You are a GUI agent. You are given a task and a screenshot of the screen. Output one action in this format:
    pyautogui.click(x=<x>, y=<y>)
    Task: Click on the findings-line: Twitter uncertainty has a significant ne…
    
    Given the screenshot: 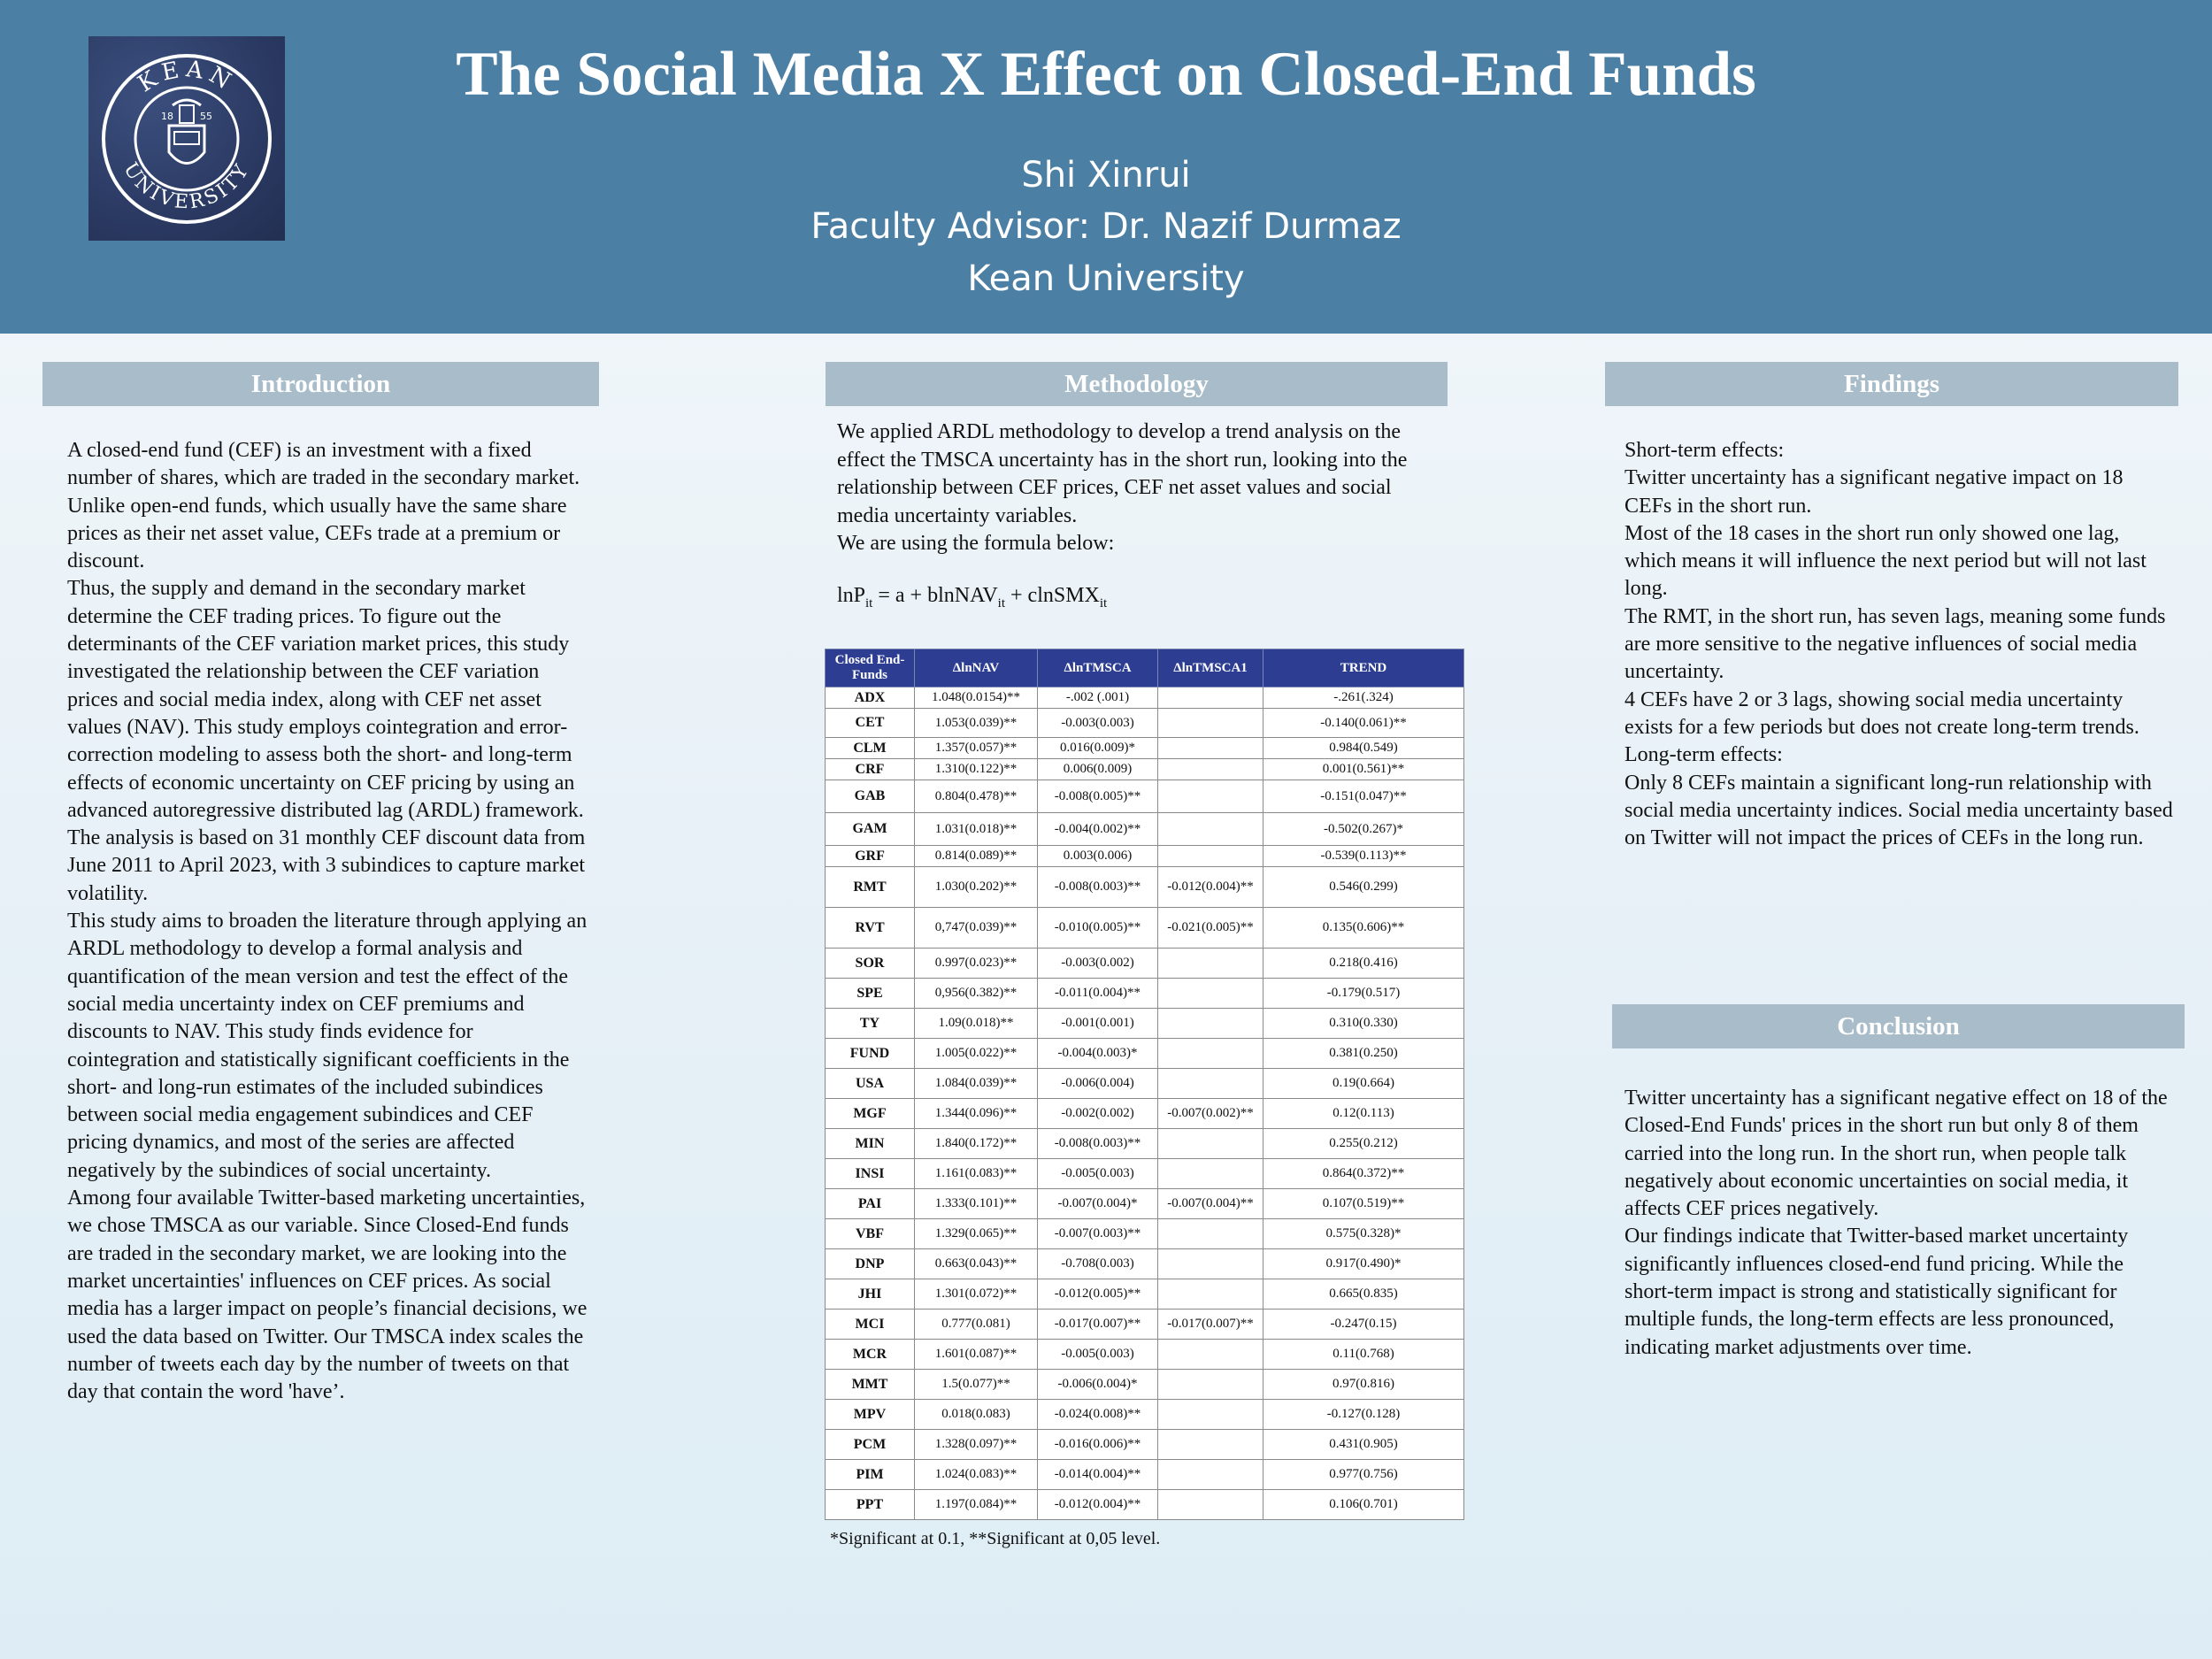 What is the action you would take?
    pyautogui.click(x=1874, y=492)
    